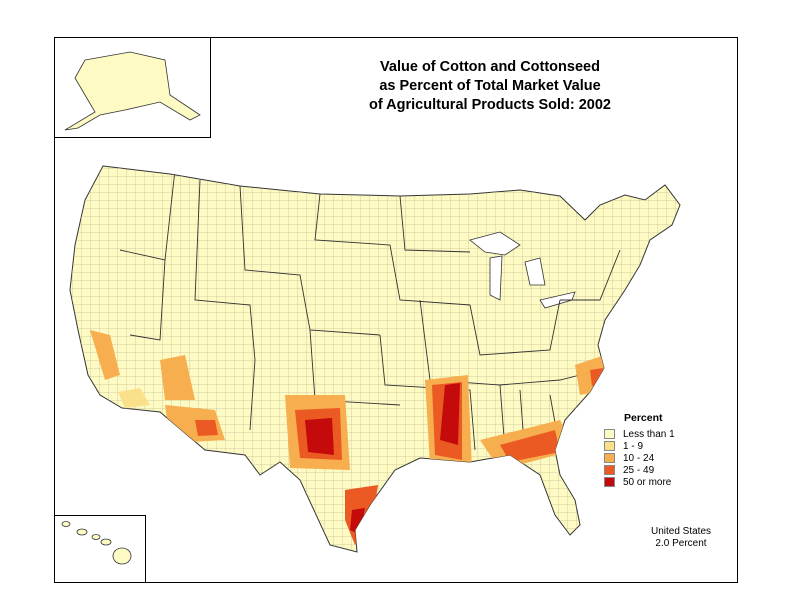  Describe the element at coordinates (681, 543) in the screenshot. I see `summary-line-2: 2.0 Percent` at that location.